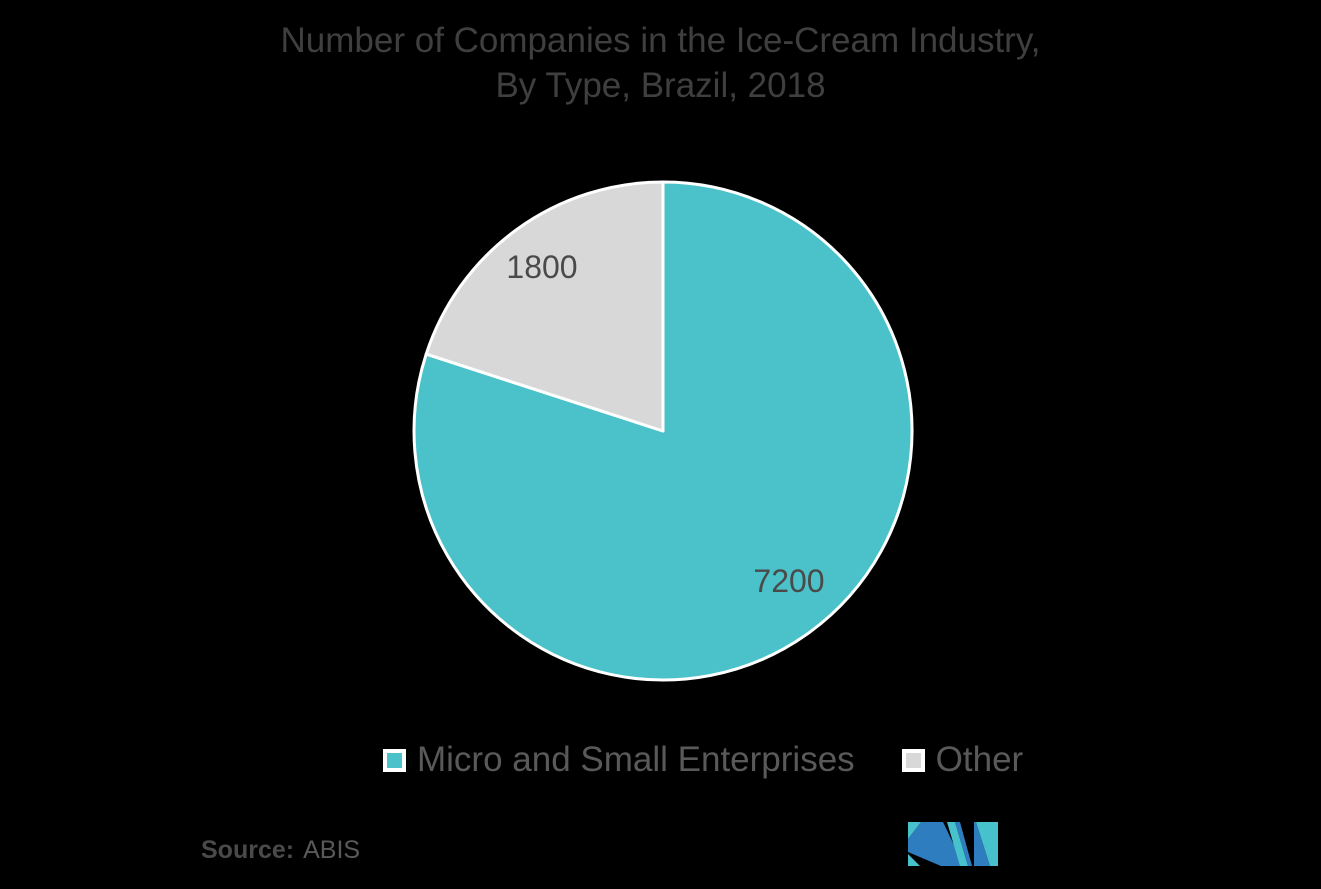  Describe the element at coordinates (636, 759) in the screenshot. I see `legend-label-micro-and-small-enterprises: Micro and Small Enterprises` at that location.